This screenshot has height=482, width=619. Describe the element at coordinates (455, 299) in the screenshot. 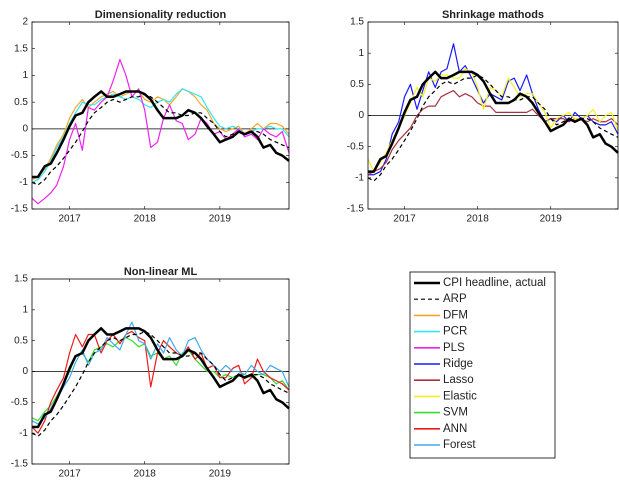

I see `legend-label: ARP` at that location.